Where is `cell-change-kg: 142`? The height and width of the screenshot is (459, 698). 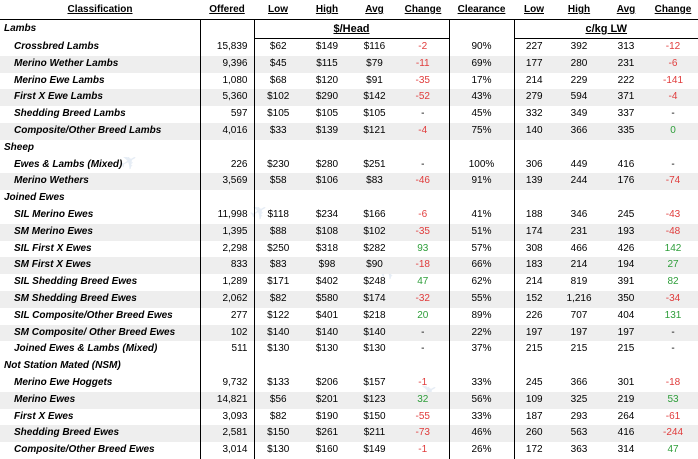 cell-change-kg: 142 is located at coordinates (673, 248).